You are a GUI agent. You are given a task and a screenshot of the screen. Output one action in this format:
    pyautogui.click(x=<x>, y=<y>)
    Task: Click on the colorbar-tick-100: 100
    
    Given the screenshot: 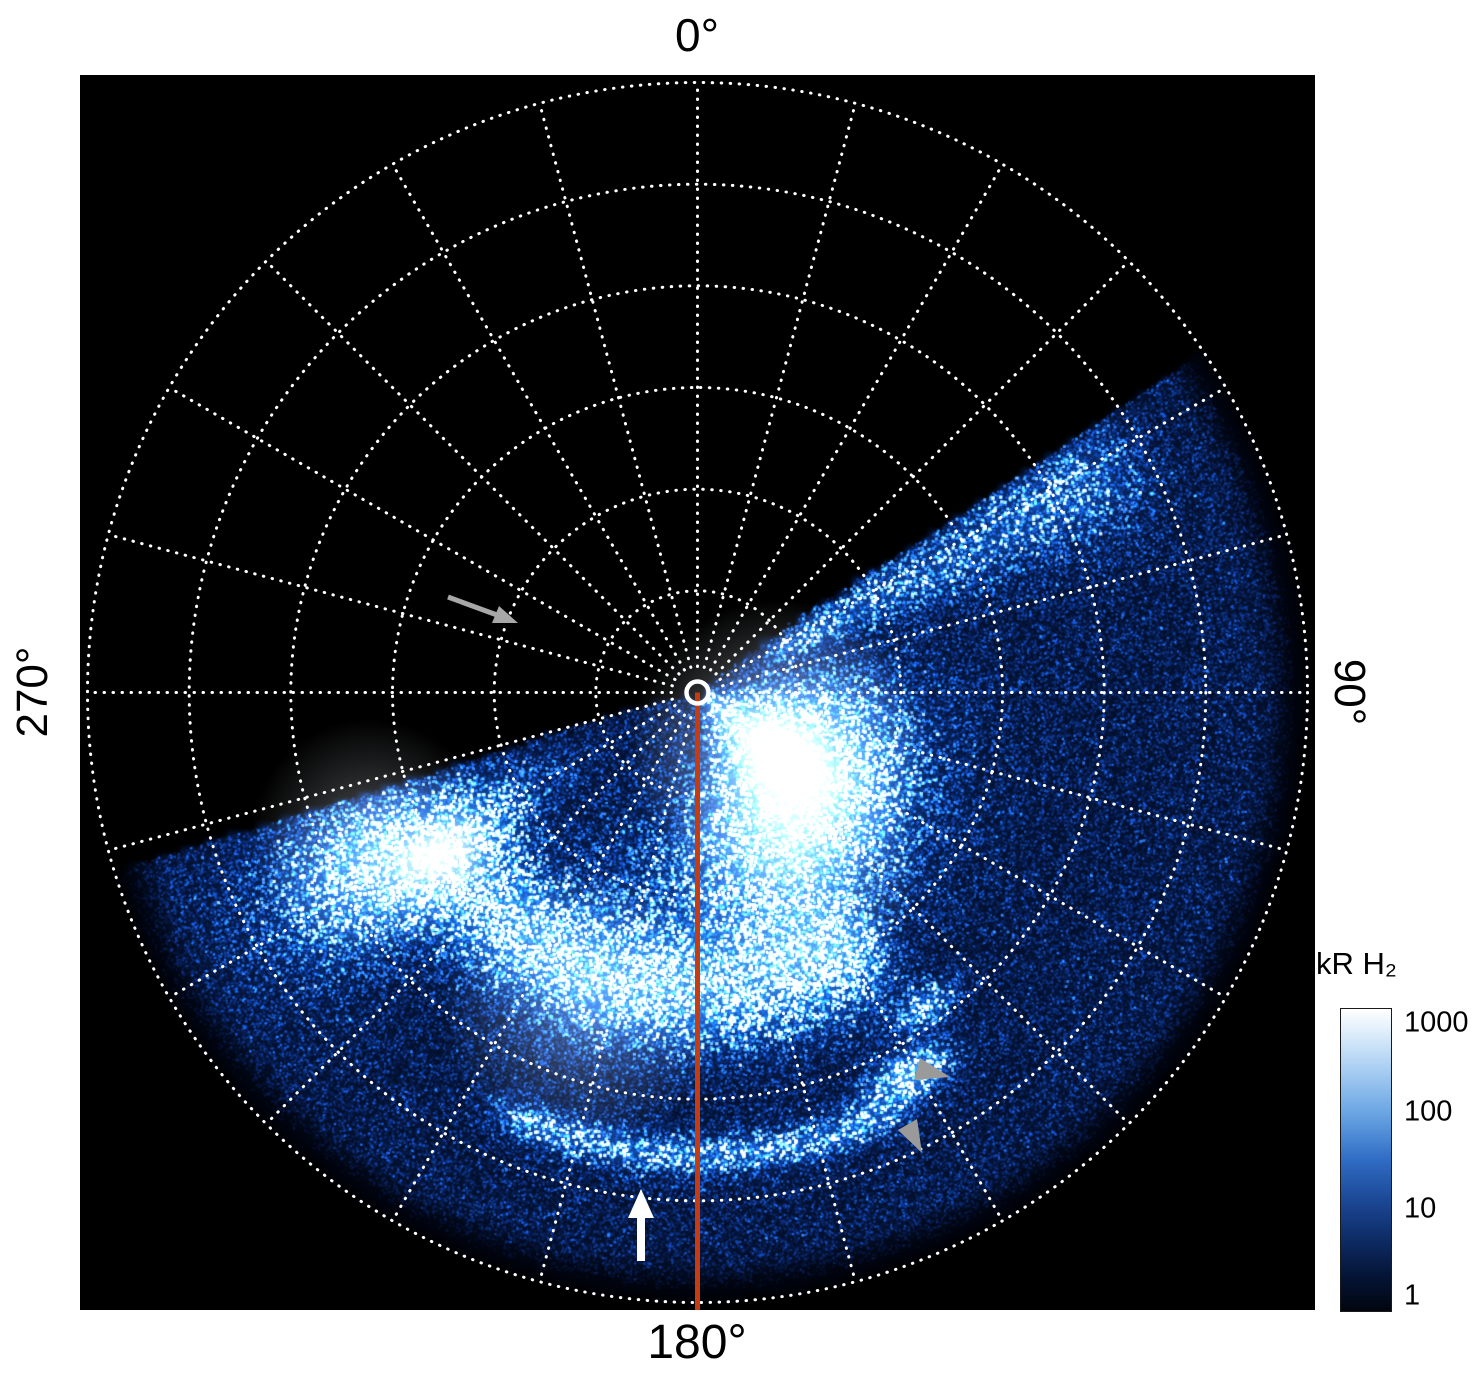 What is the action you would take?
    pyautogui.click(x=1428, y=1111)
    